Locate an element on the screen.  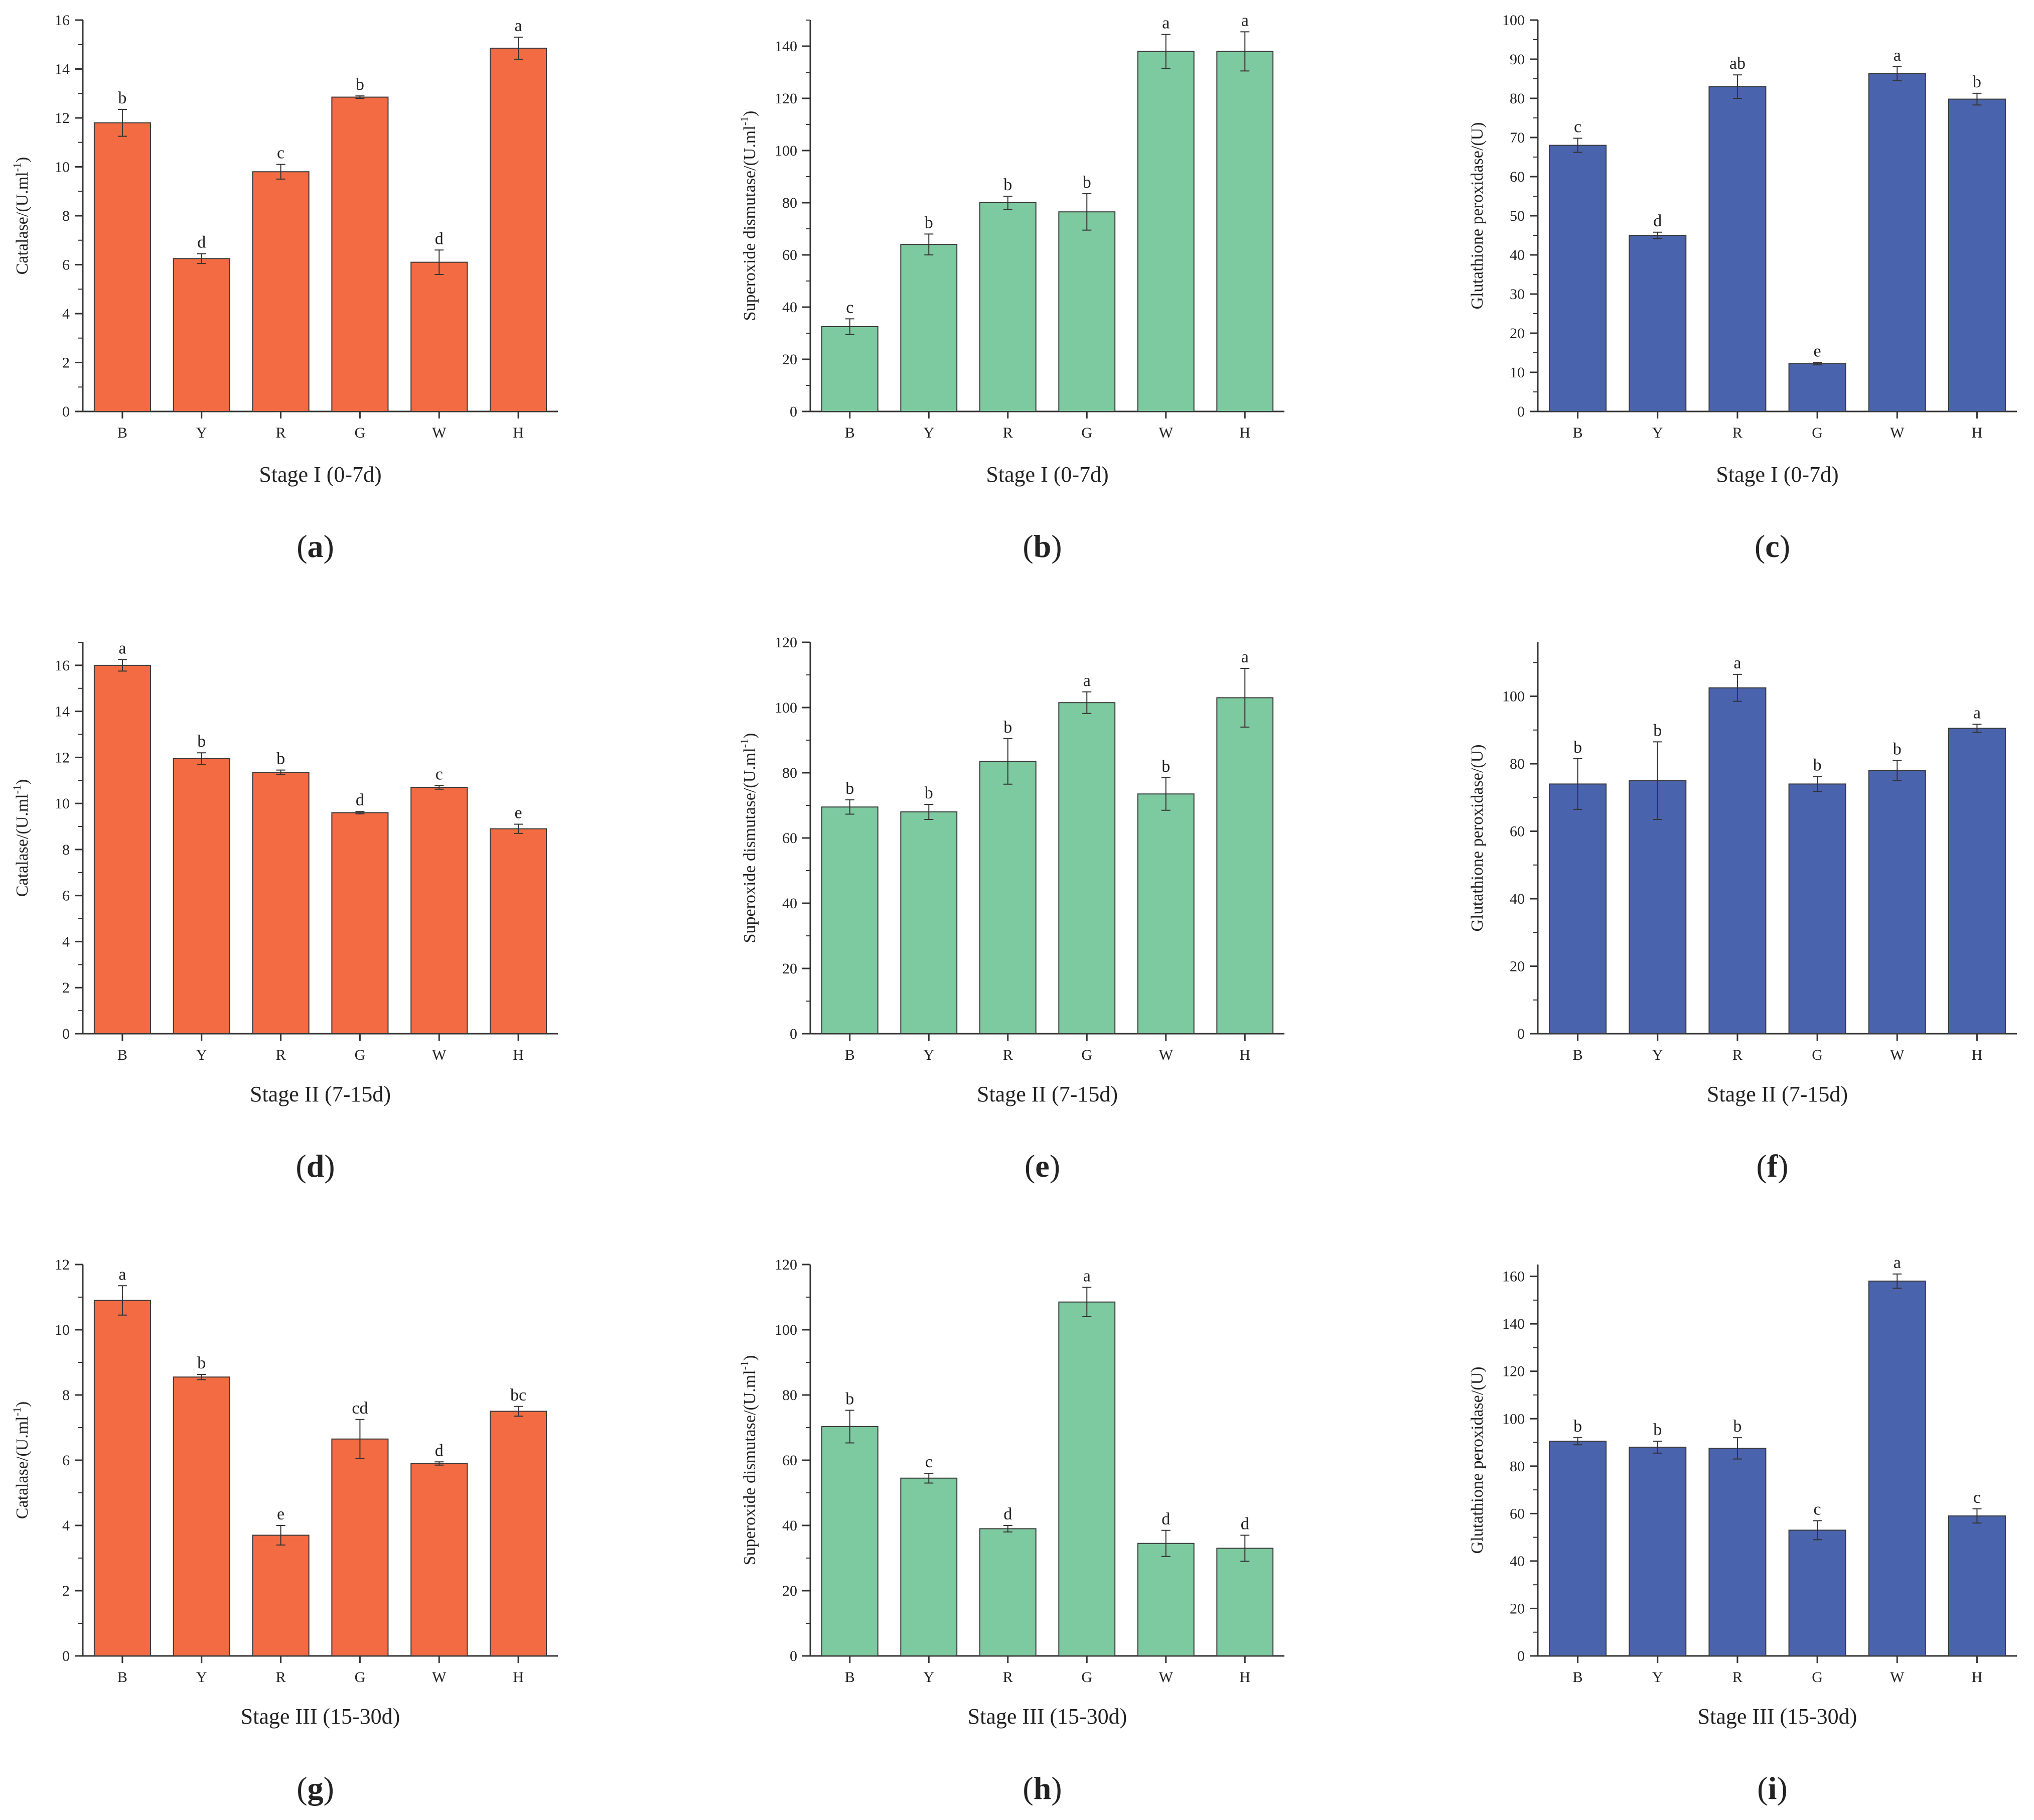
significance-letter-H: d is located at coordinates (1245, 1524).